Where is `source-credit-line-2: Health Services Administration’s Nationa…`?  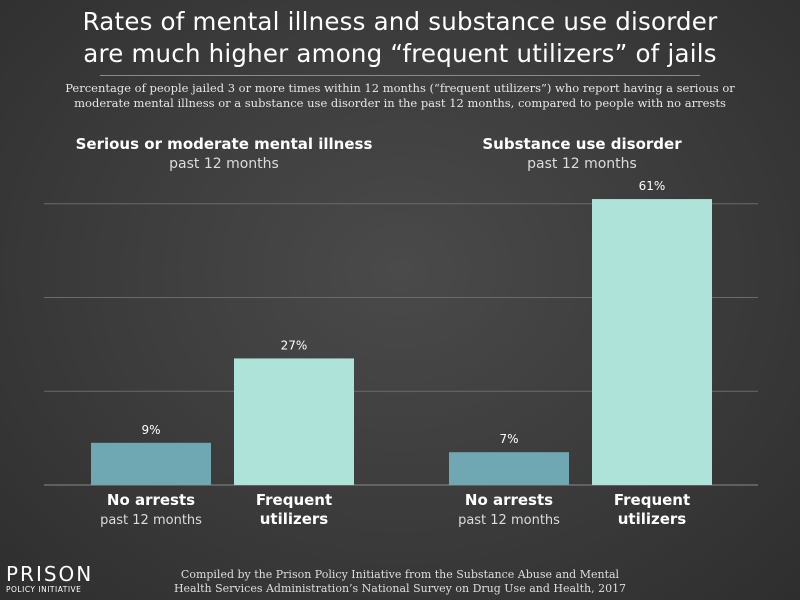
source-credit-line-2: Health Services Administration’s Nationa… is located at coordinates (400, 588).